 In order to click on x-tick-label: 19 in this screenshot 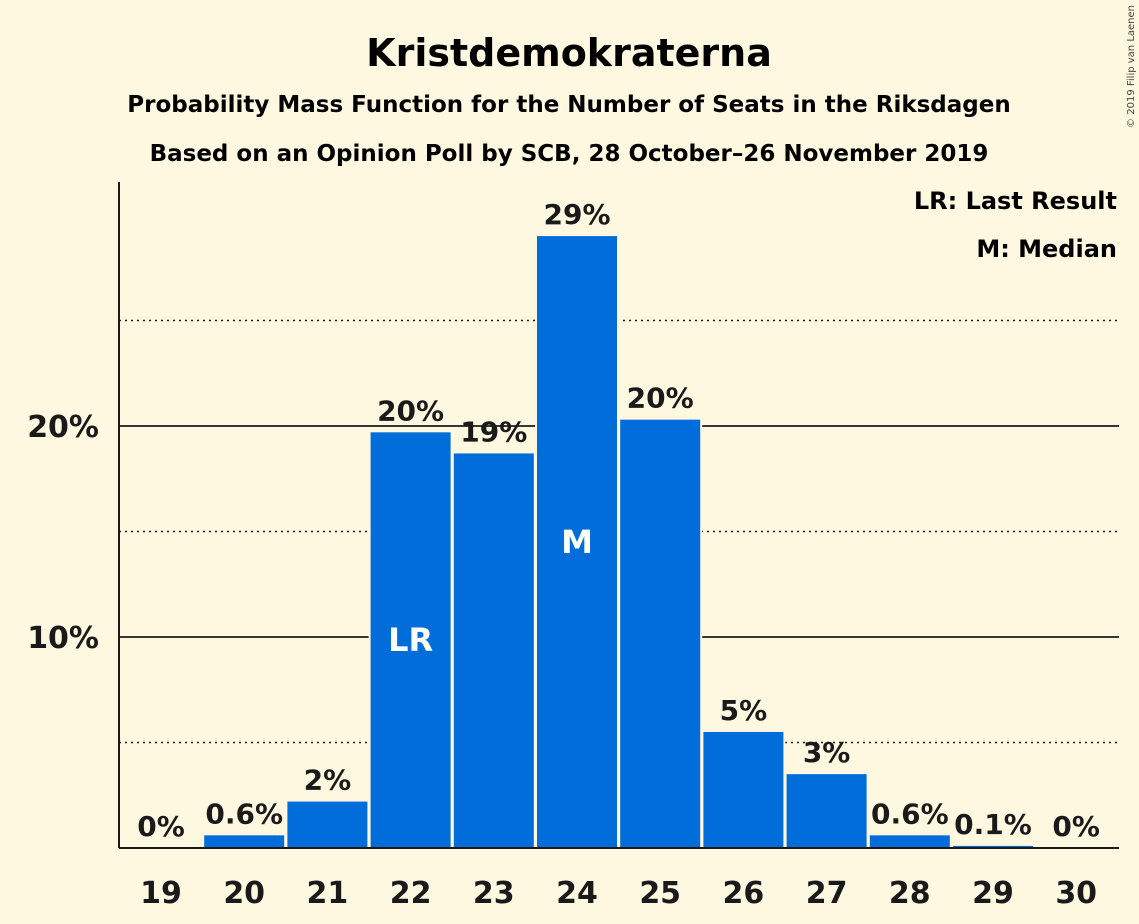, I will do `click(161, 893)`.